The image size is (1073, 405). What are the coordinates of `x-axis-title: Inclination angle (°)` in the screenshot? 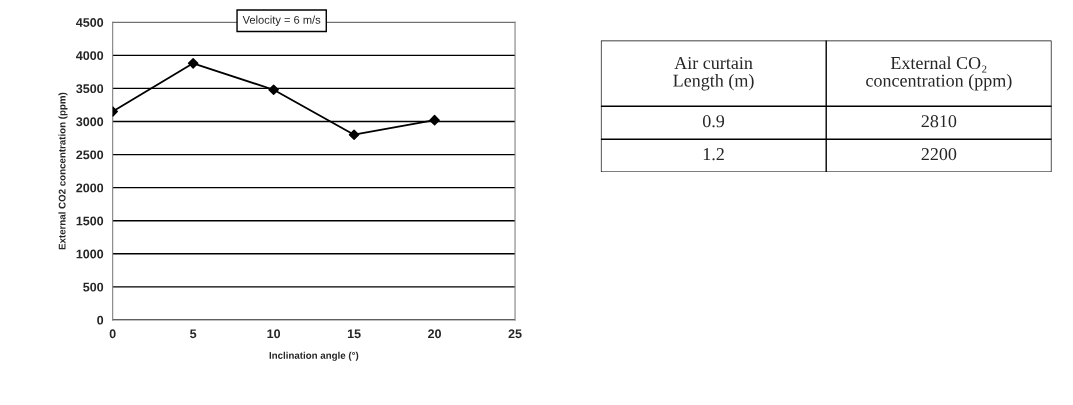 It's located at (314, 356).